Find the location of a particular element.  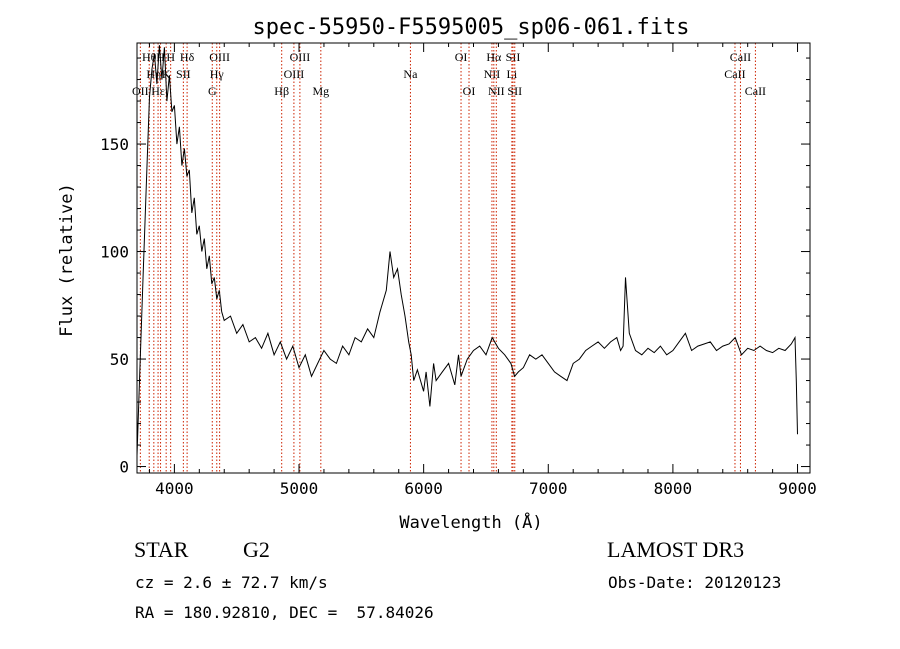

x-tick-label: 5000 is located at coordinates (299, 488).